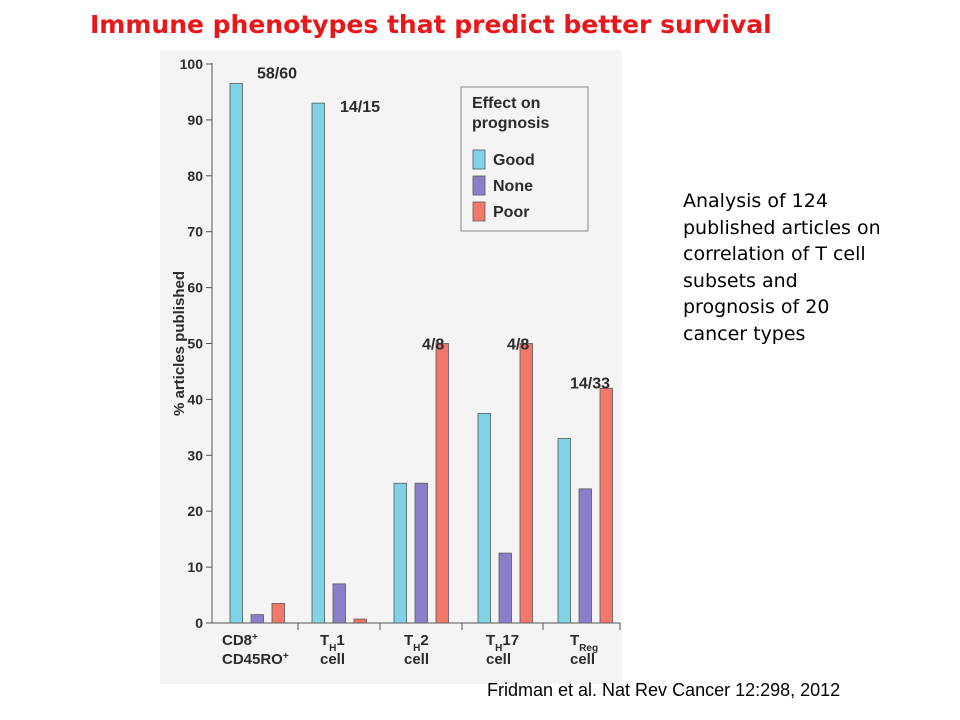 The image size is (960, 720). Describe the element at coordinates (416, 643) in the screenshot. I see `x-category-label: TH2` at that location.